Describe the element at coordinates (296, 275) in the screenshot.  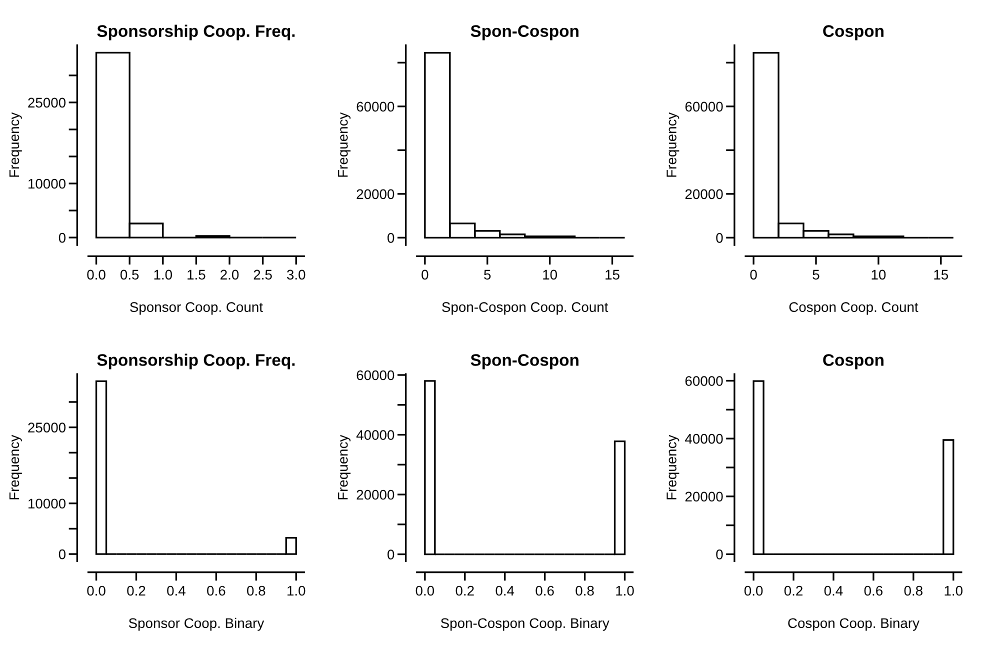
I see `x-tick-label: 3.0` at that location.